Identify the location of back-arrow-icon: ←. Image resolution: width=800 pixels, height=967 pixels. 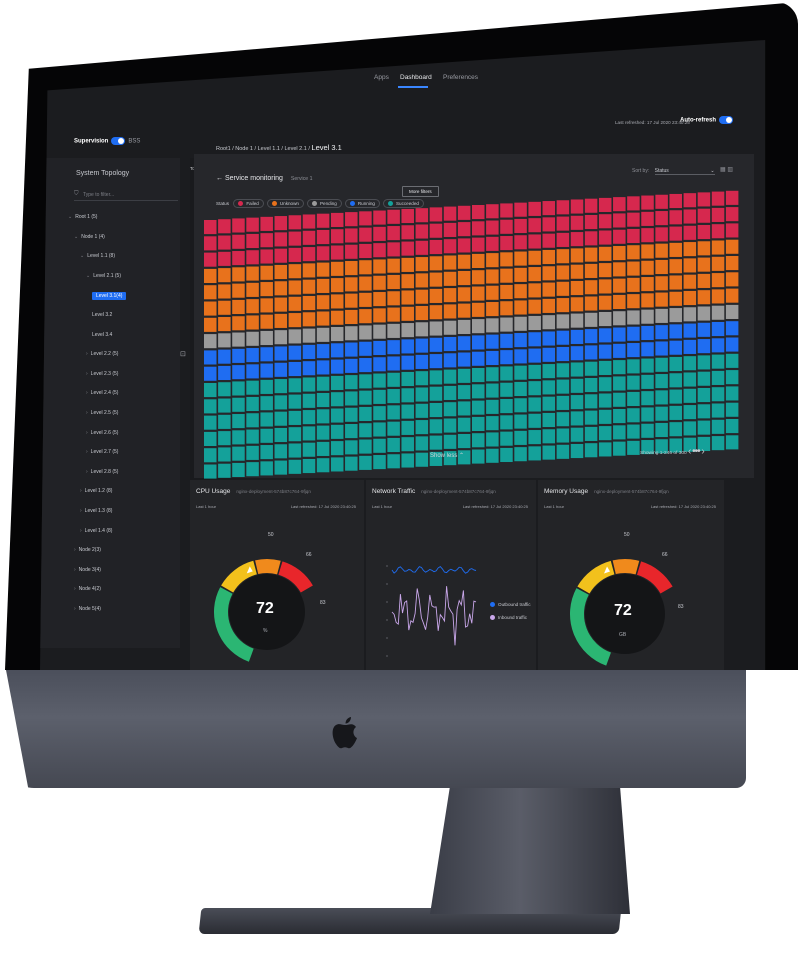
(219, 178).